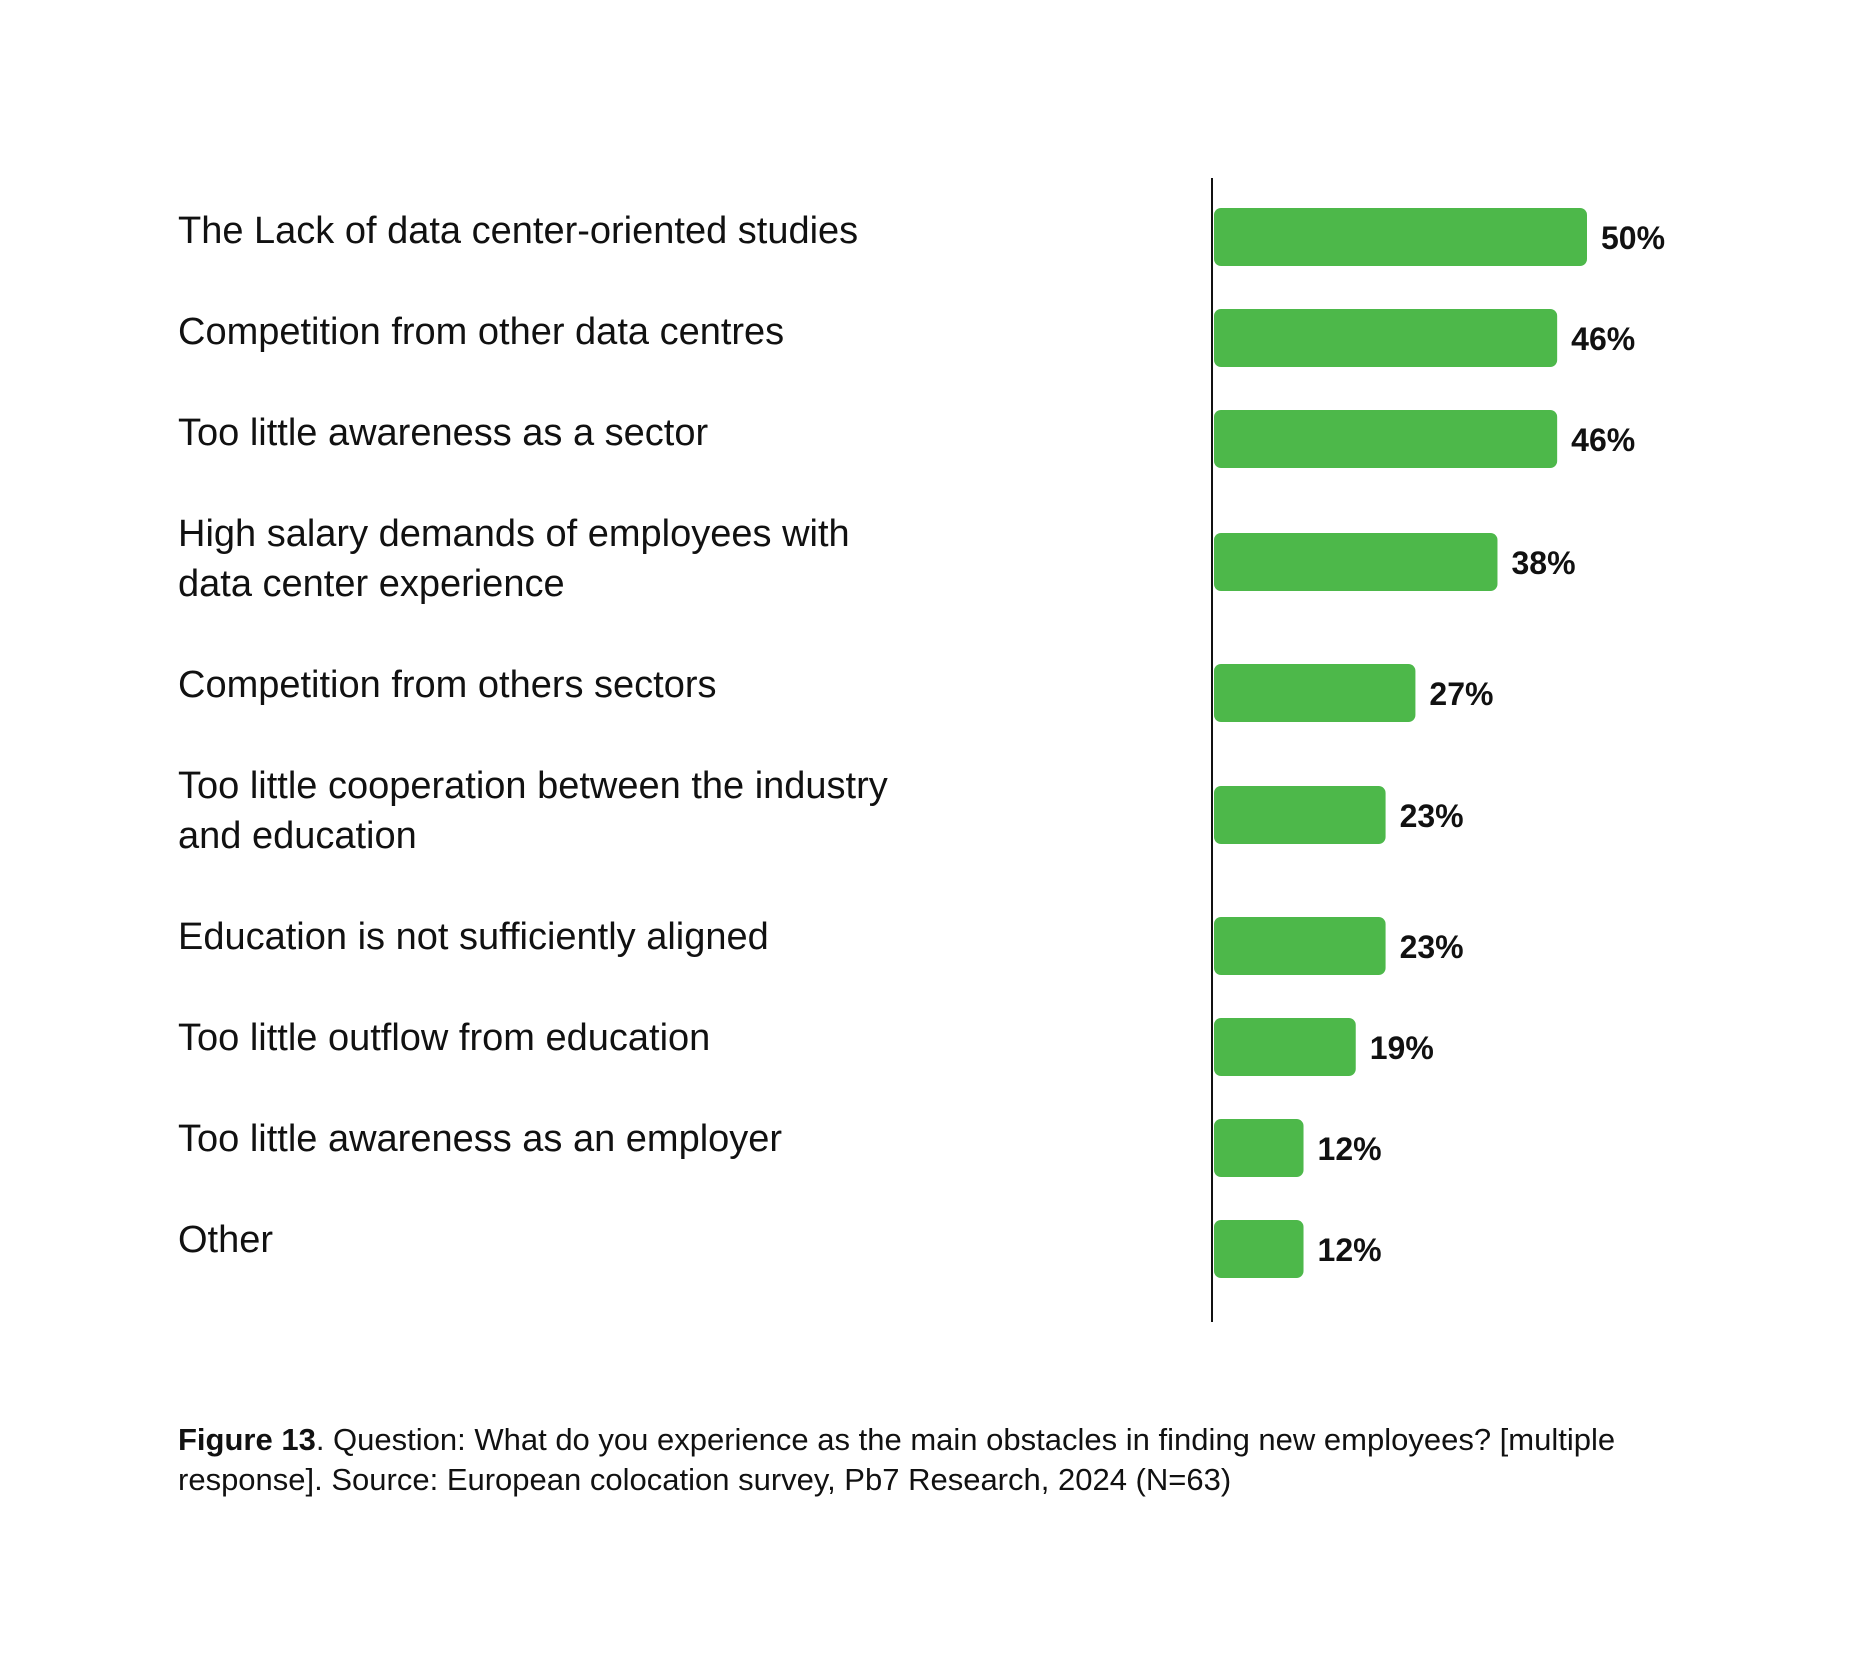 The height and width of the screenshot is (1664, 1875). I want to click on value-label: 50%, so click(1633, 238).